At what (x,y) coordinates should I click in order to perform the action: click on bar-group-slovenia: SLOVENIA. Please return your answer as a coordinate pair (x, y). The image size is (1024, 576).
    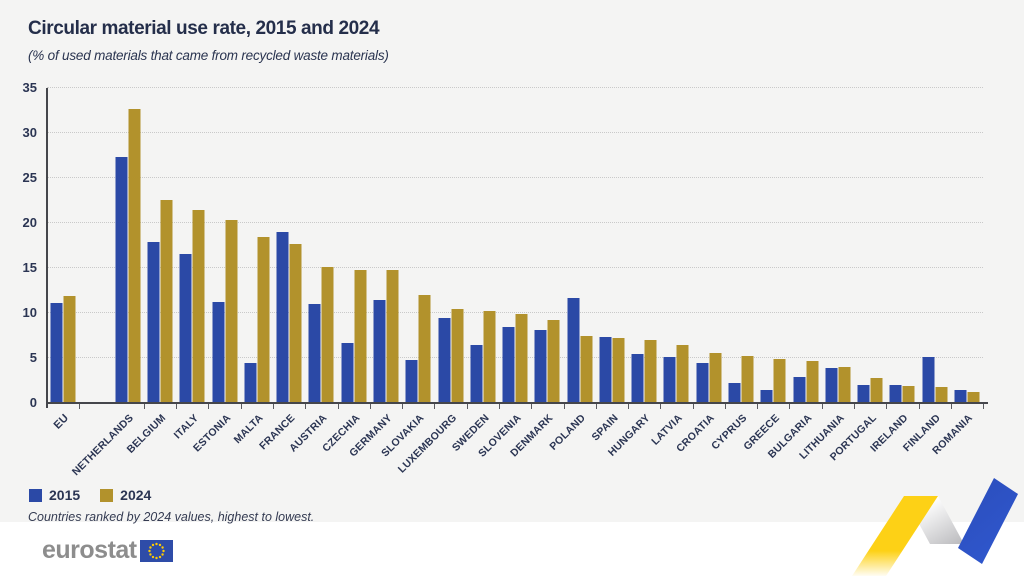
    Looking at the image, I should click on (504, 274).